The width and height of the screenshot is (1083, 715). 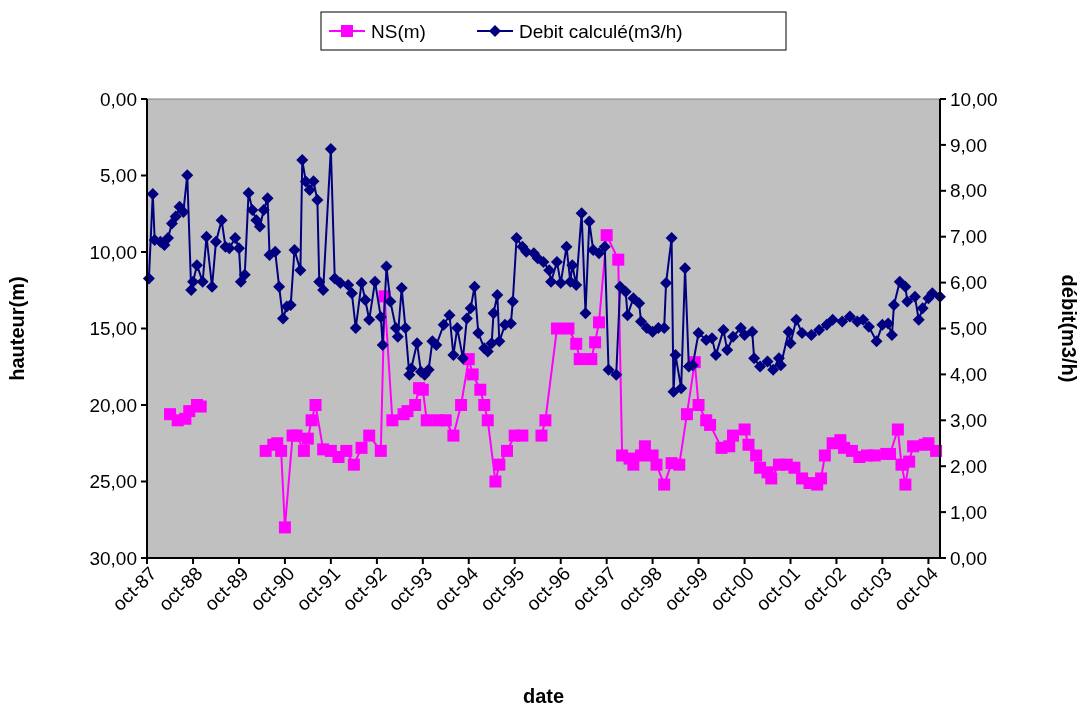 What do you see at coordinates (968, 512) in the screenshot?
I see `y2-tick-label: 1,00` at bounding box center [968, 512].